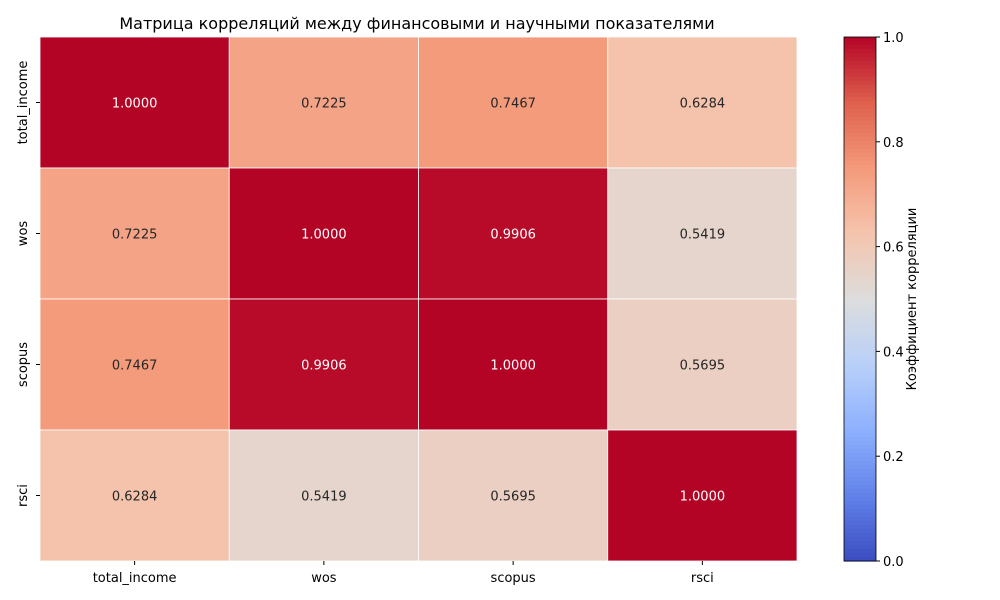  What do you see at coordinates (893, 352) in the screenshot?
I see `colorbar-tick-label: 0.4` at bounding box center [893, 352].